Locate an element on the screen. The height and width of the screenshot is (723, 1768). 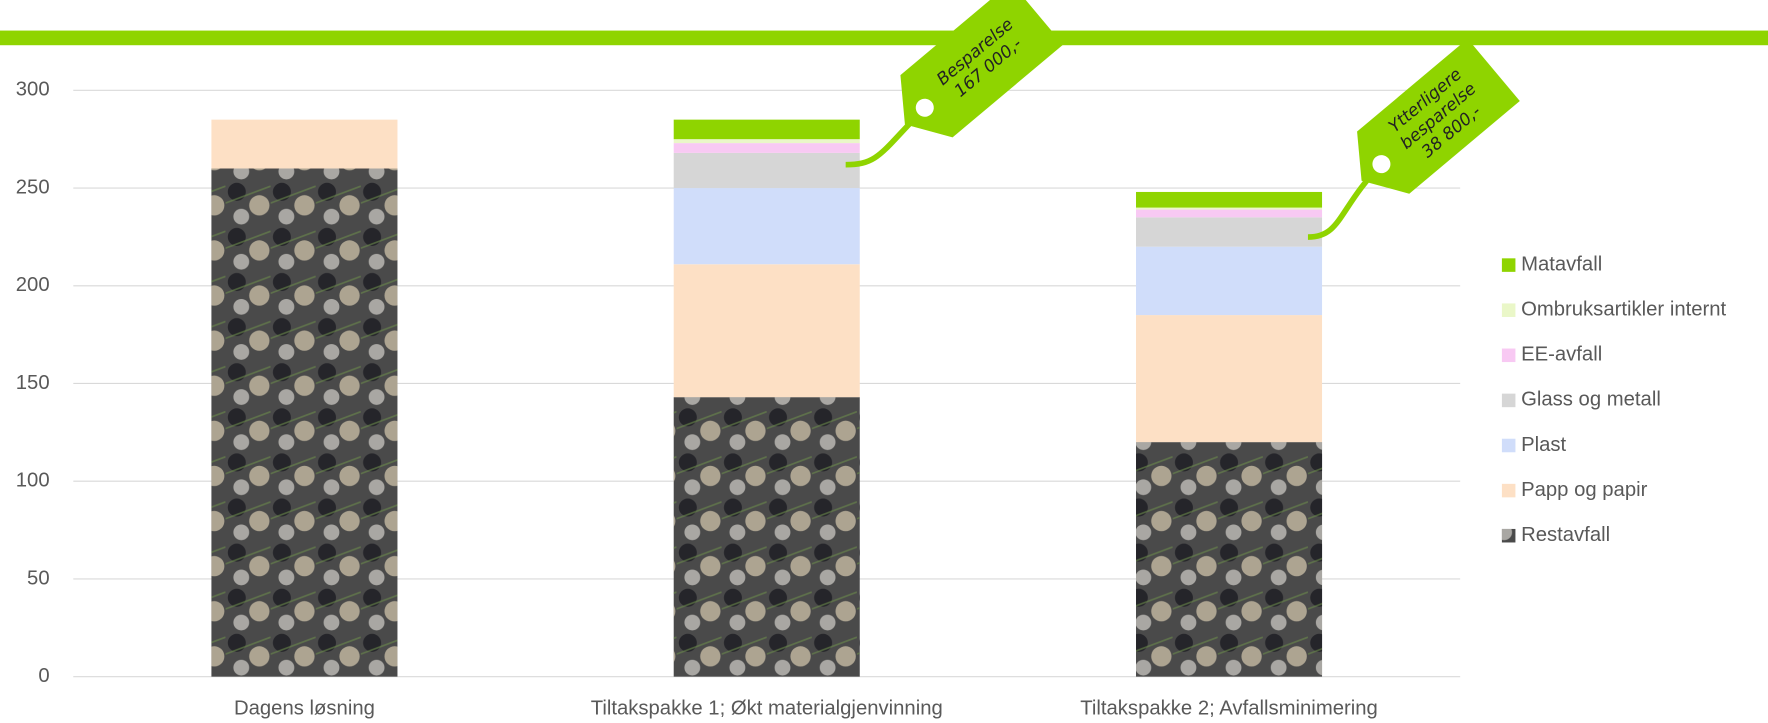
legend-label: Papp og papir is located at coordinates (1584, 490).